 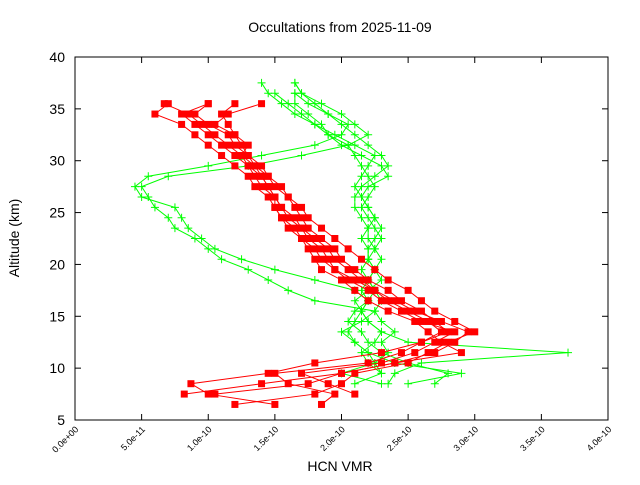 I want to click on x-tick-label: 1.0e-10, so click(x=199, y=438).